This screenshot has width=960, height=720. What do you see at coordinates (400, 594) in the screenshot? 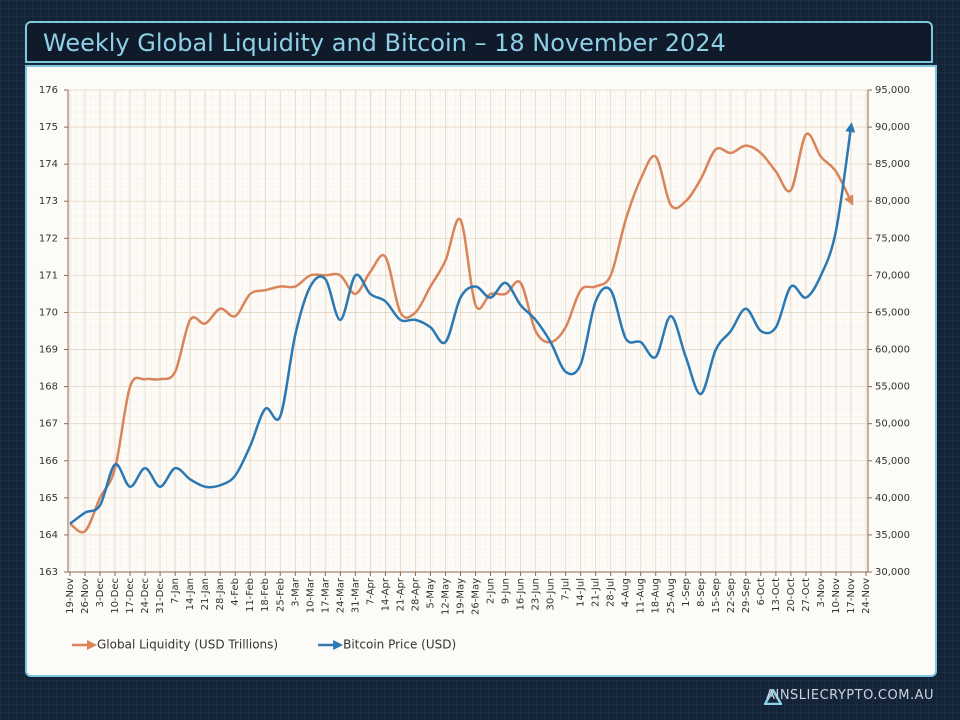
I see `x-tick-label: 21-Apr` at bounding box center [400, 594].